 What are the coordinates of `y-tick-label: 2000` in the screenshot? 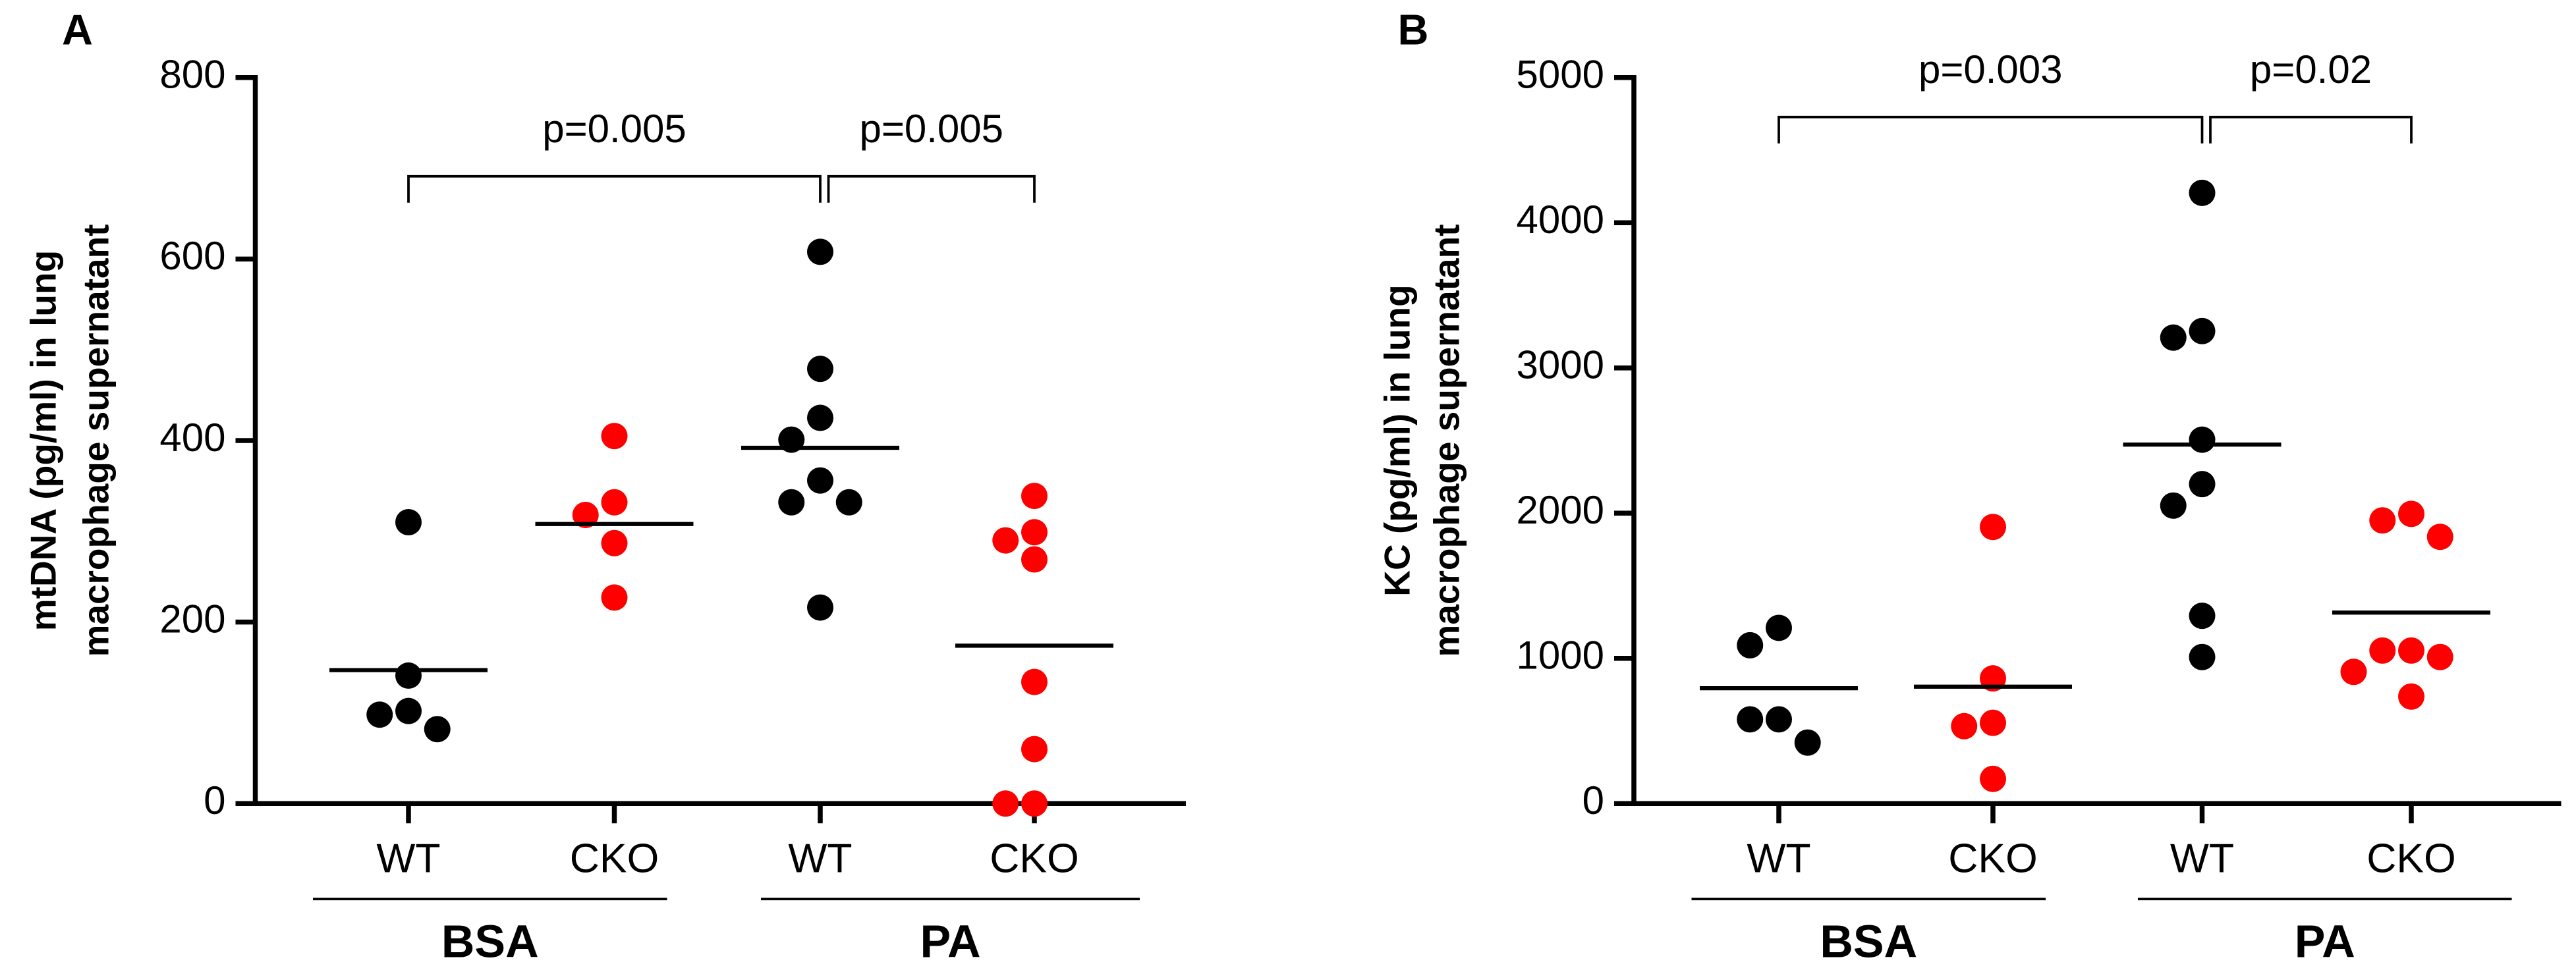 It's located at (1560, 510).